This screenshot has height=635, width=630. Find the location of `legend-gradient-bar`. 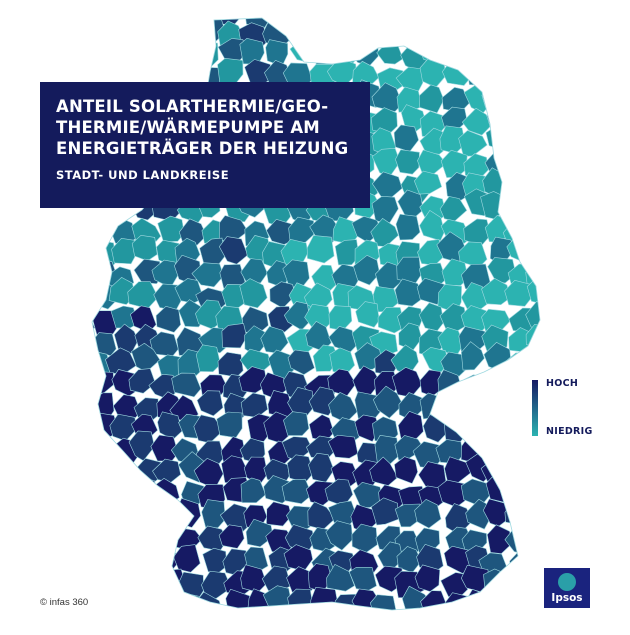

legend-gradient-bar is located at coordinates (535, 408).